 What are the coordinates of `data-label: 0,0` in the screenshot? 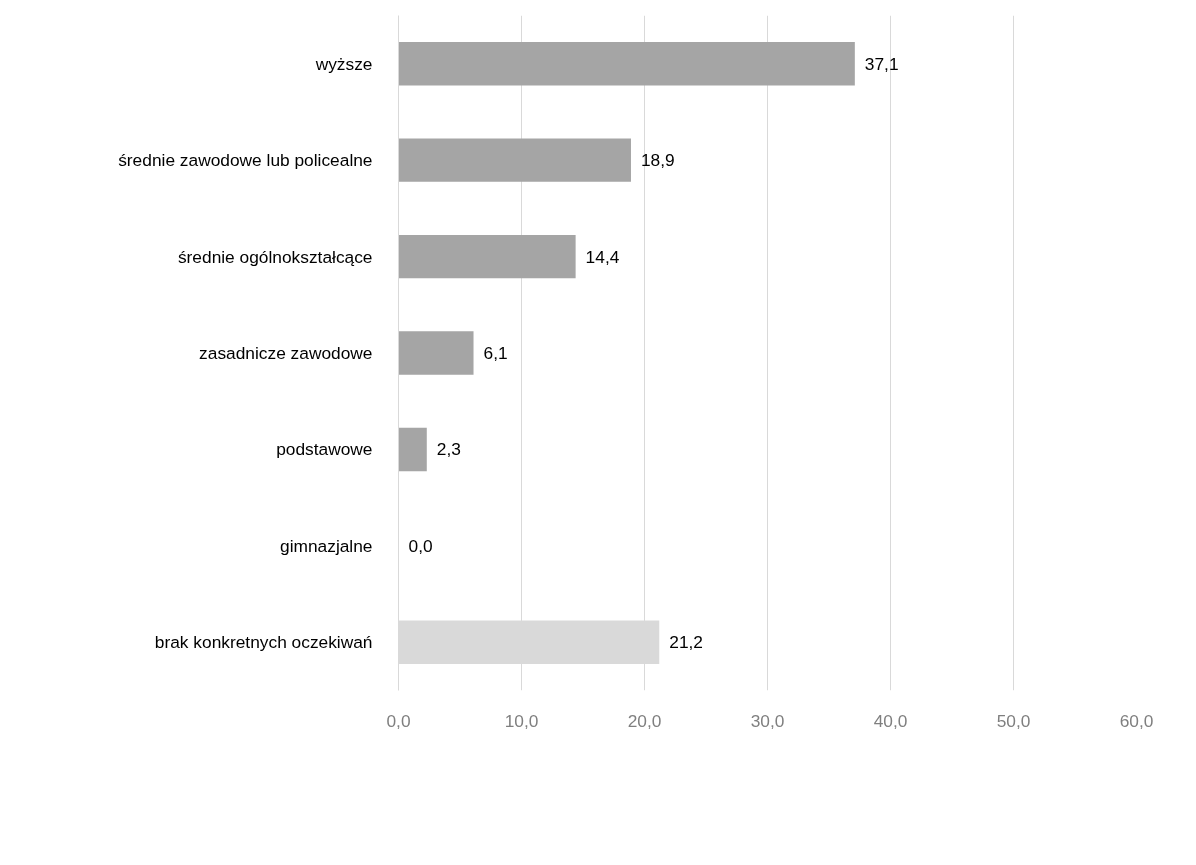 It's located at (420, 545).